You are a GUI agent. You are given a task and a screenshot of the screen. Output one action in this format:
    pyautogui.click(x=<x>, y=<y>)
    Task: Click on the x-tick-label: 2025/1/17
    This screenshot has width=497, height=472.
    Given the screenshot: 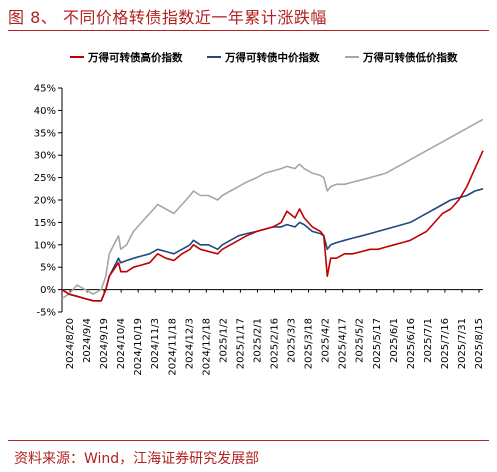 What is the action you would take?
    pyautogui.click(x=240, y=343)
    